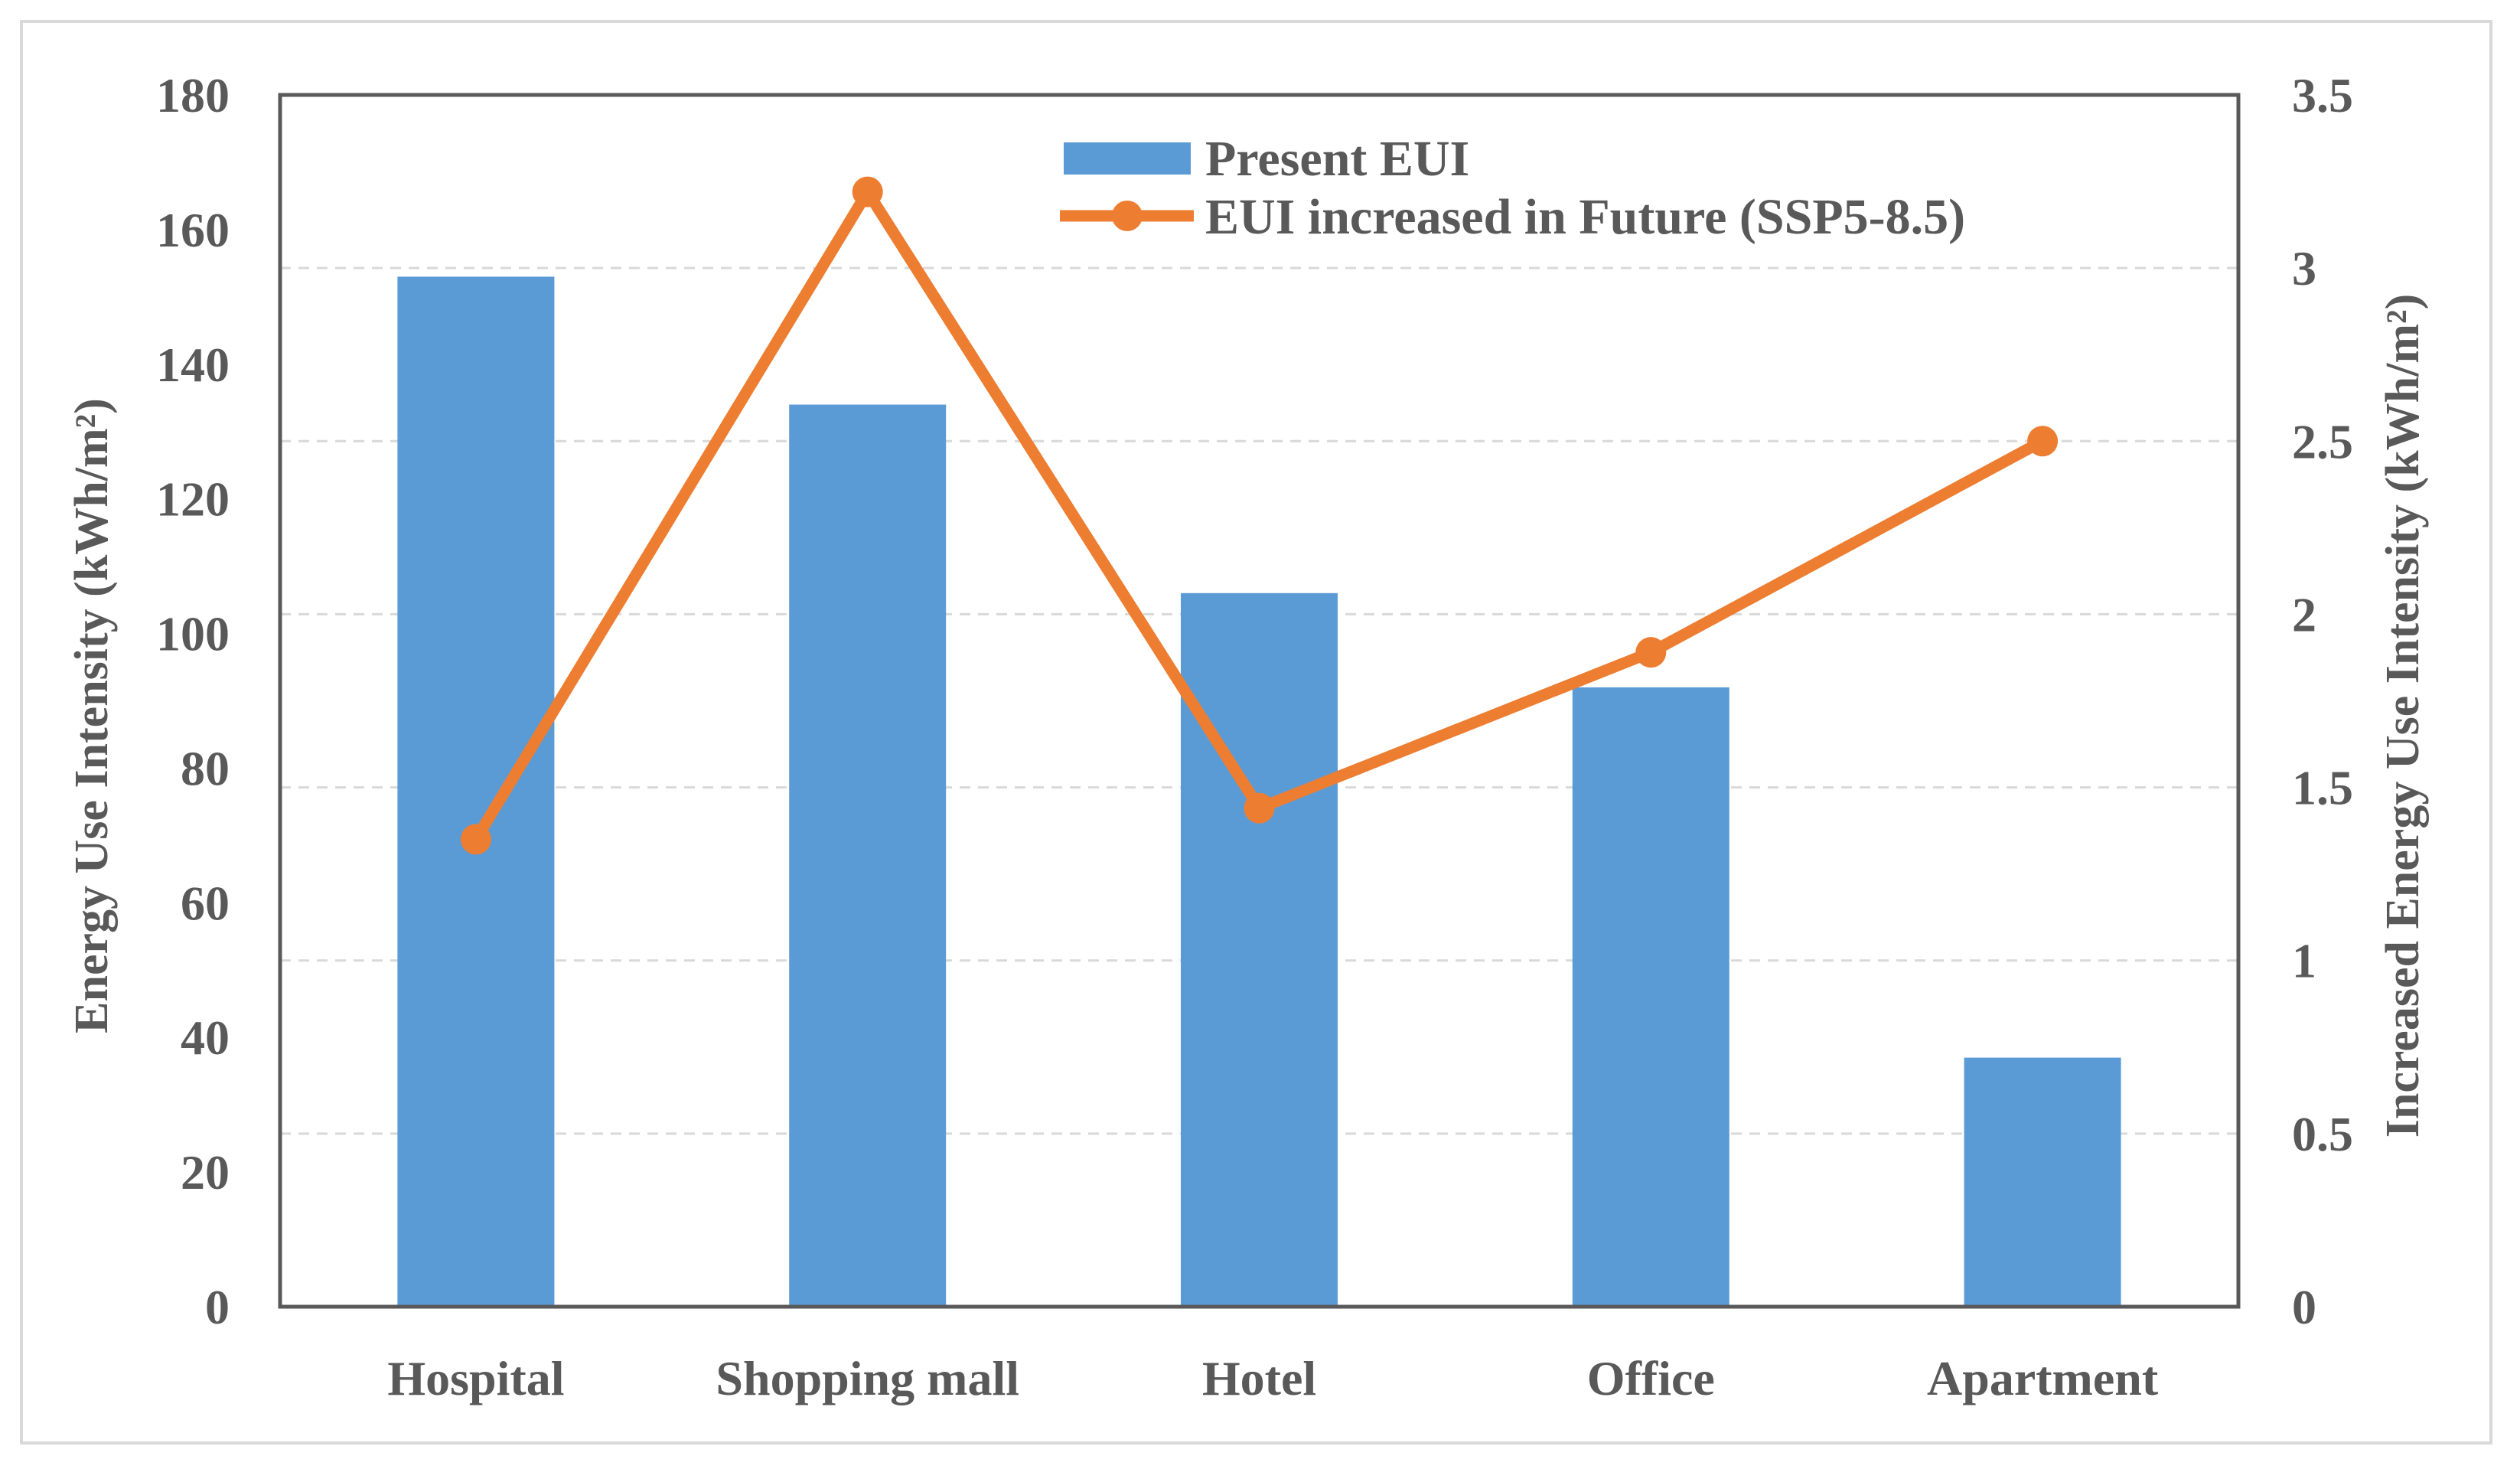 The height and width of the screenshot is (1469, 2520). Describe the element at coordinates (92, 715) in the screenshot. I see `left-axis-title: Energy Use Intensity (kWh/m²)` at that location.